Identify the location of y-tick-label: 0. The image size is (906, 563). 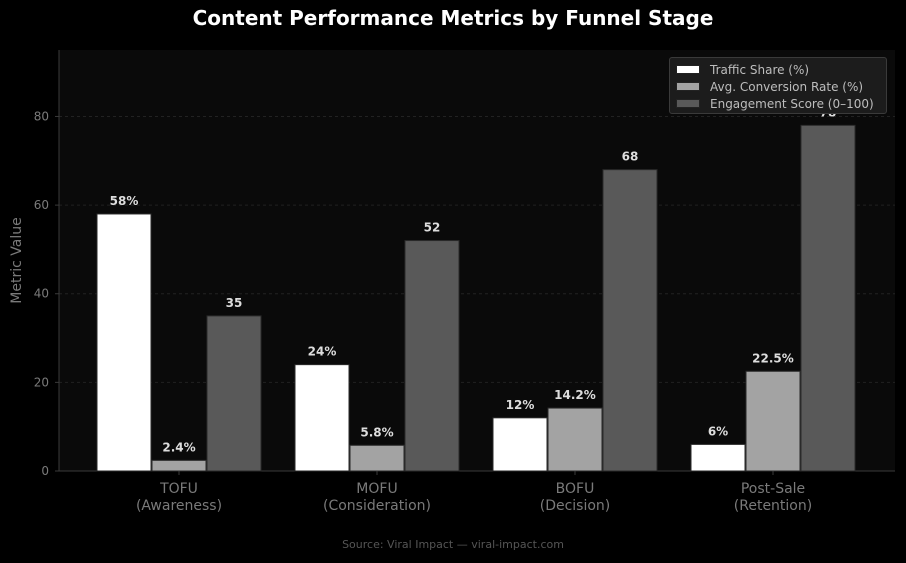
(45, 471).